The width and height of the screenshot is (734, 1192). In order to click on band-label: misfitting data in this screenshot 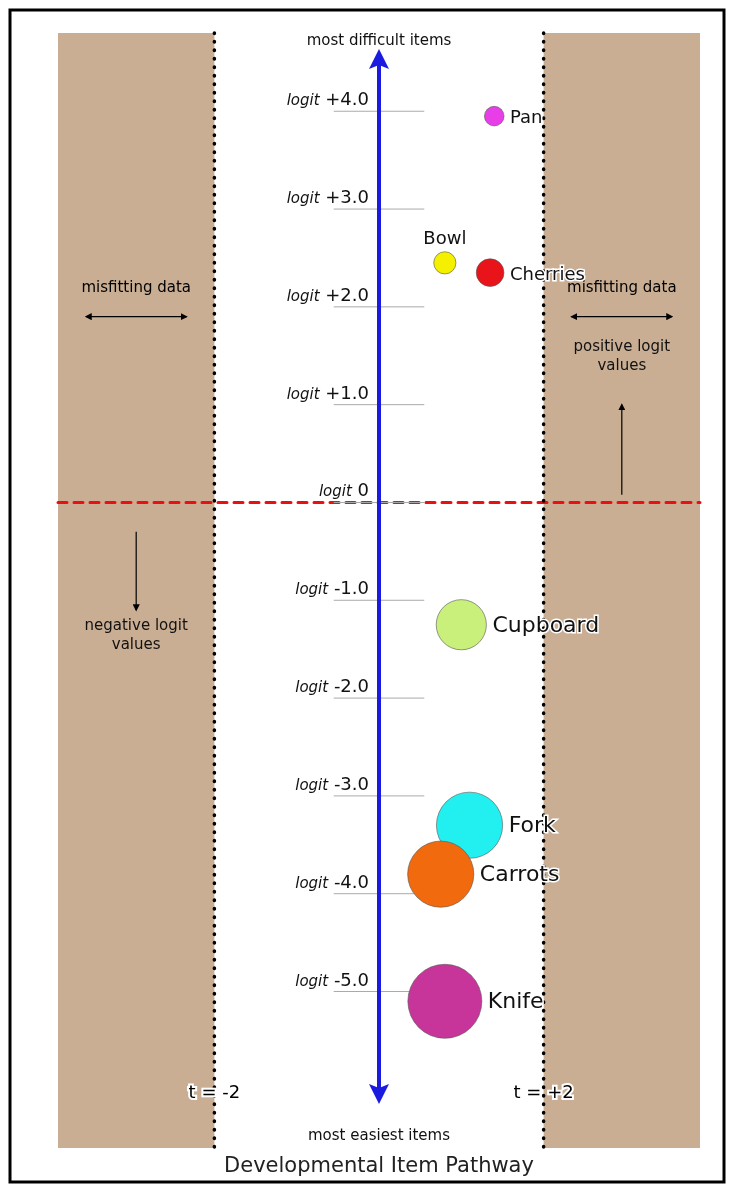, I will do `click(136, 287)`.